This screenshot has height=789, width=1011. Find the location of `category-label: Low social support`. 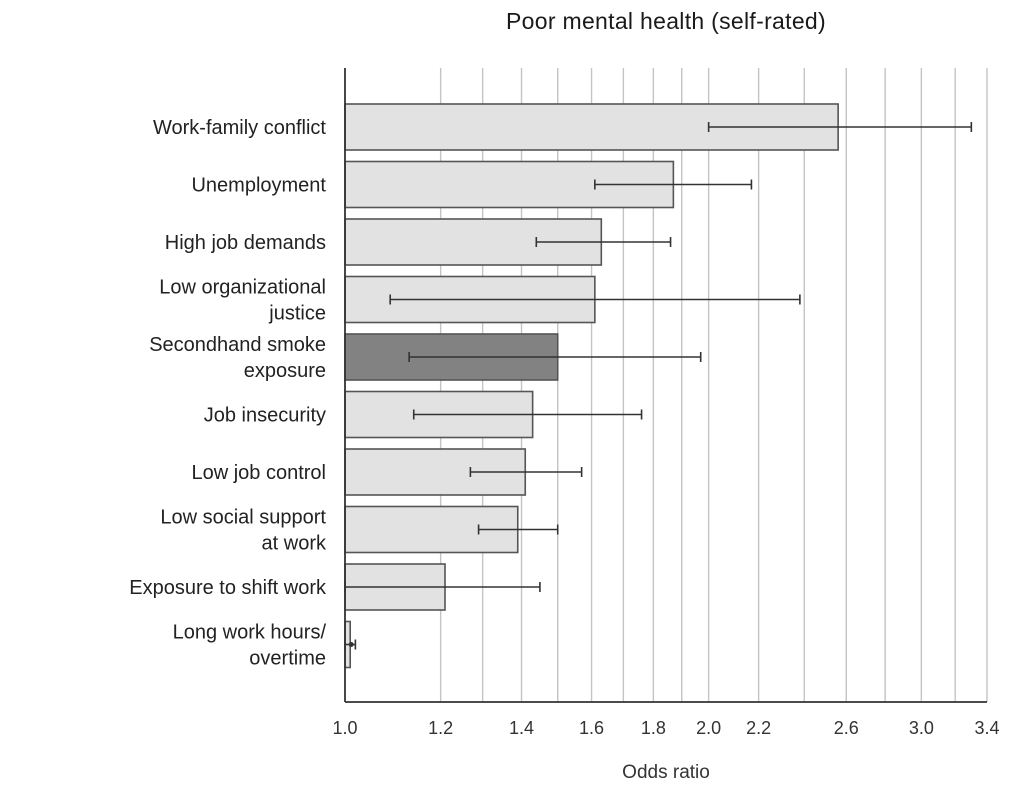

category-label: Low social support is located at coordinates (243, 518).